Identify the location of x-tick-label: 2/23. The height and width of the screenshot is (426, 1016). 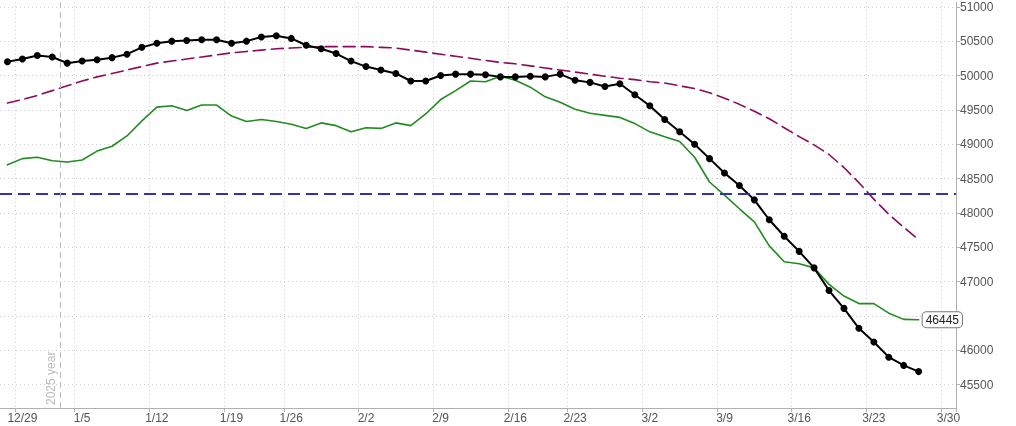
(575, 418).